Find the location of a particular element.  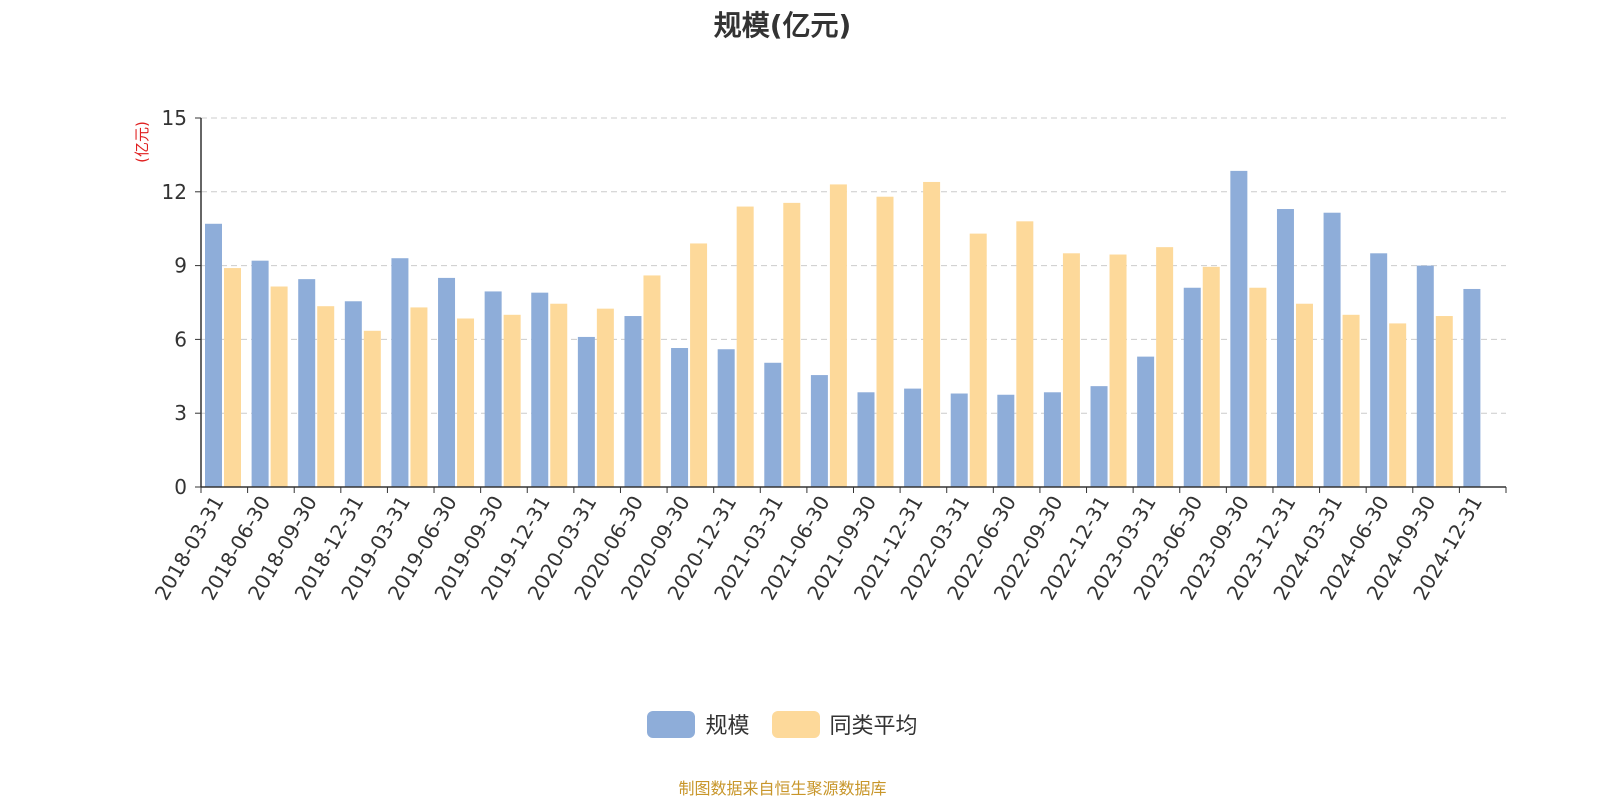

legend-item-peer-average: 同类平均 is located at coordinates (844, 724).